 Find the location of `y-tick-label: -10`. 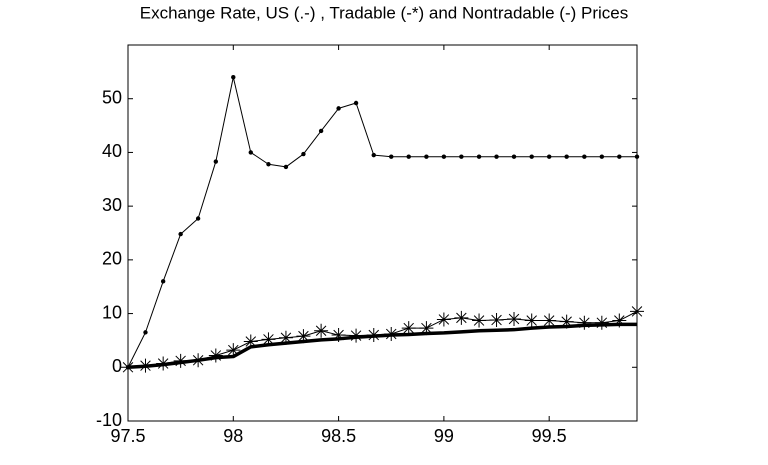

y-tick-label: -10 is located at coordinates (109, 420).